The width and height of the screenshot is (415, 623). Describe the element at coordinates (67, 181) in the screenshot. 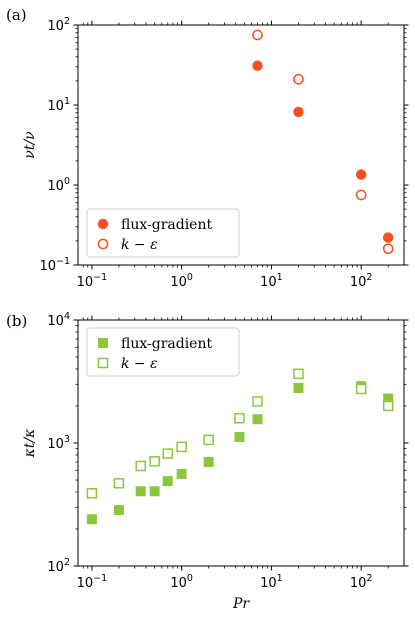

I see `y-tick-exp: 0` at that location.